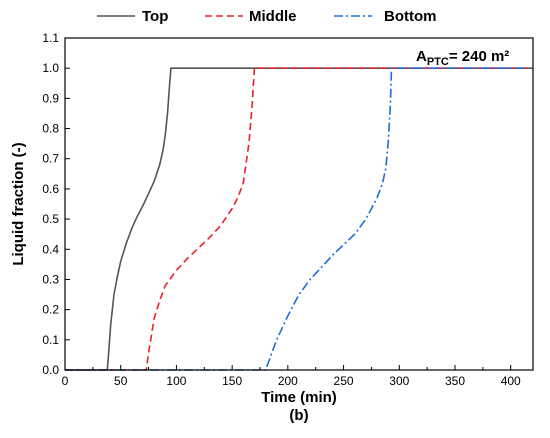  What do you see at coordinates (50, 159) in the screenshot?
I see `y-tick-label: 0.7` at bounding box center [50, 159].